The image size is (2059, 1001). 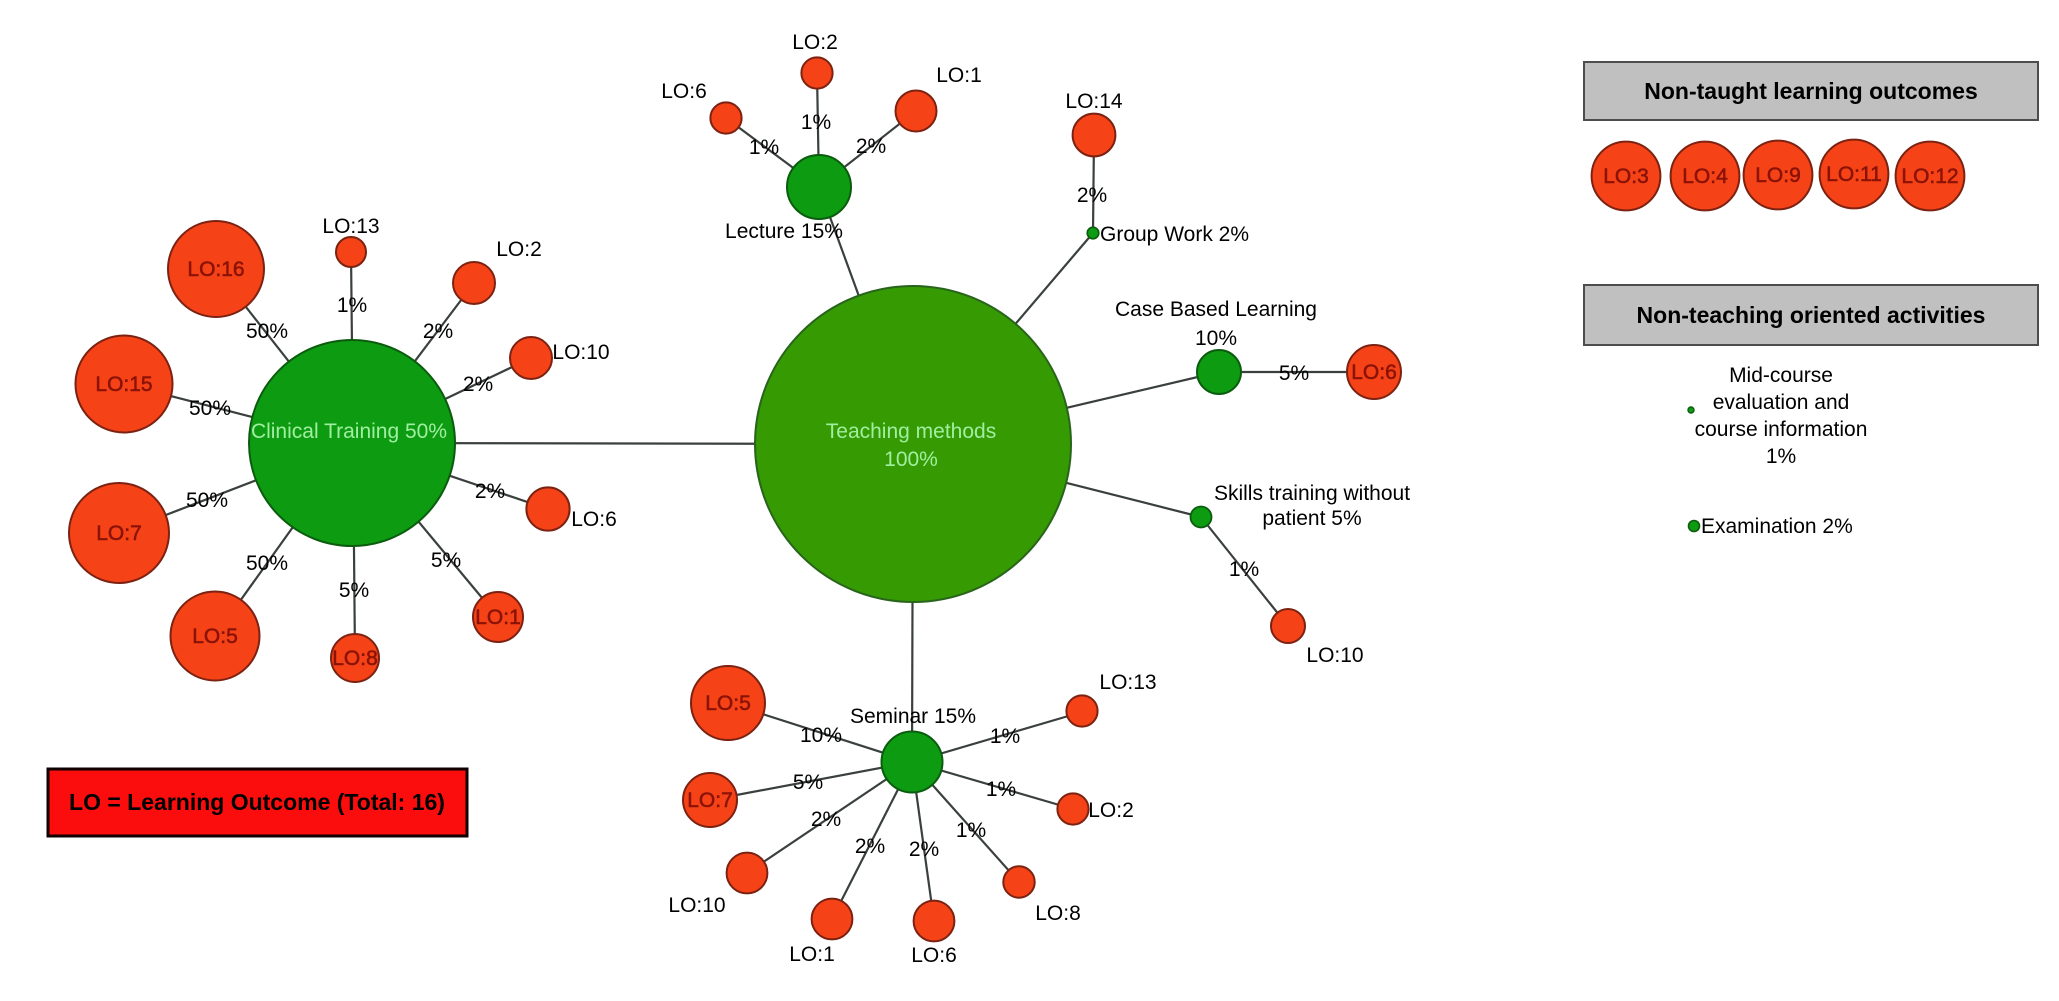 I want to click on svg-text: Mid-course, so click(x=1781, y=375).